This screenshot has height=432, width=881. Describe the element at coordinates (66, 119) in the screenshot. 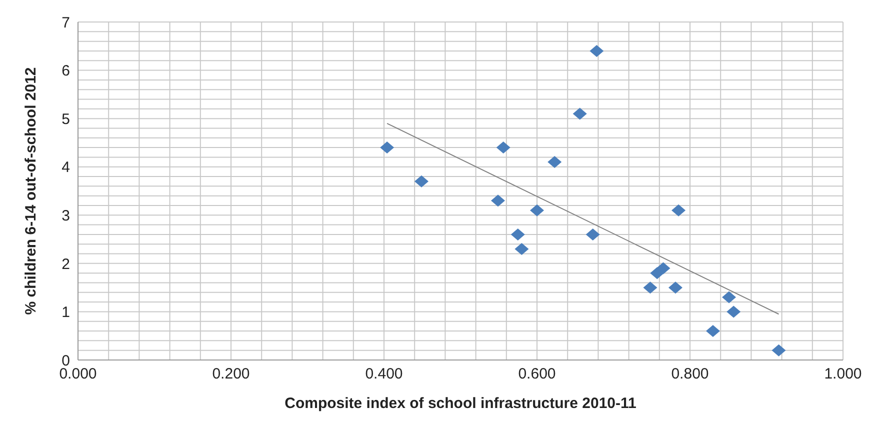

I see `y-tick-label: 5` at that location.